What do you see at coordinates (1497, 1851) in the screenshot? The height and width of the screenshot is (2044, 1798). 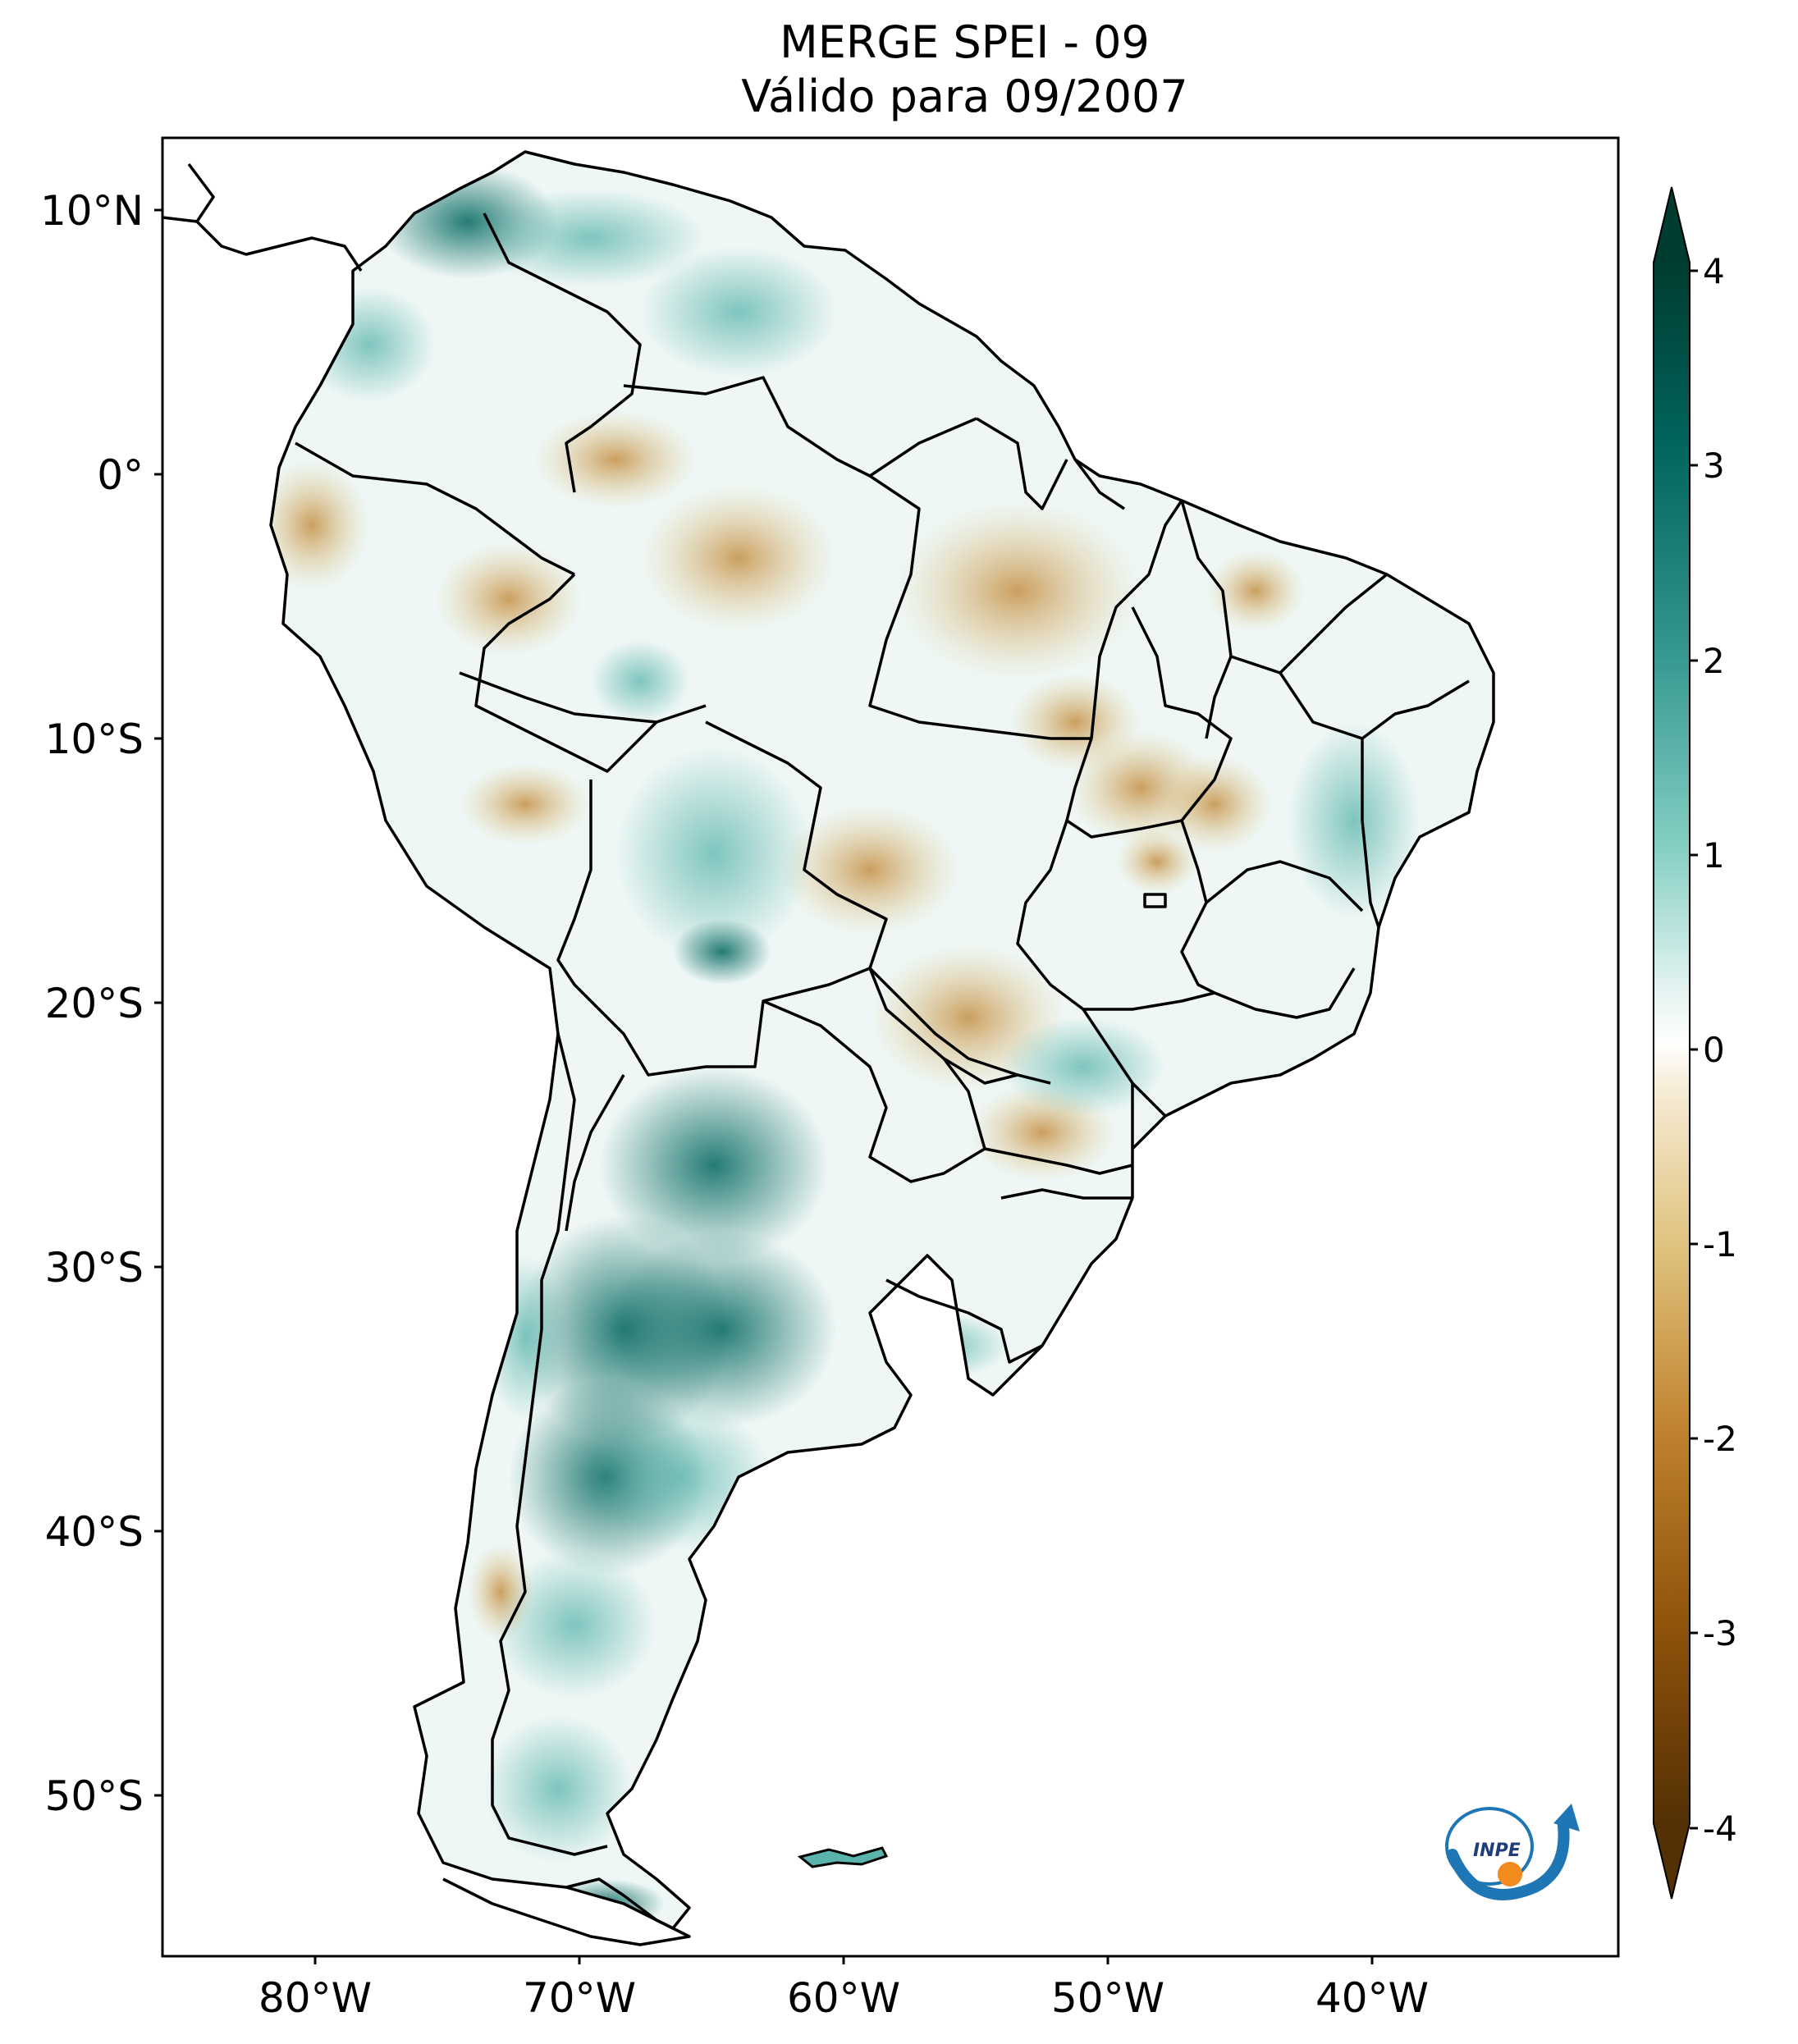 I see `inpe-logo-text: INPE` at bounding box center [1497, 1851].